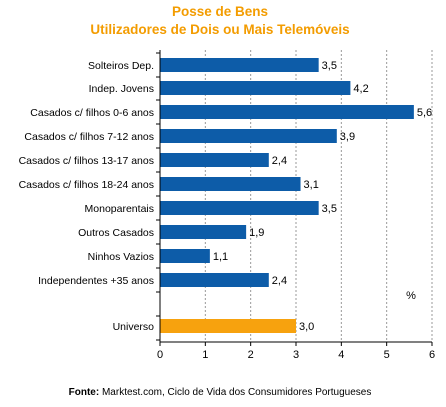  Describe the element at coordinates (89, 137) in the screenshot. I see `category-label: Casados c/ filhos 7-12 anos` at that location.